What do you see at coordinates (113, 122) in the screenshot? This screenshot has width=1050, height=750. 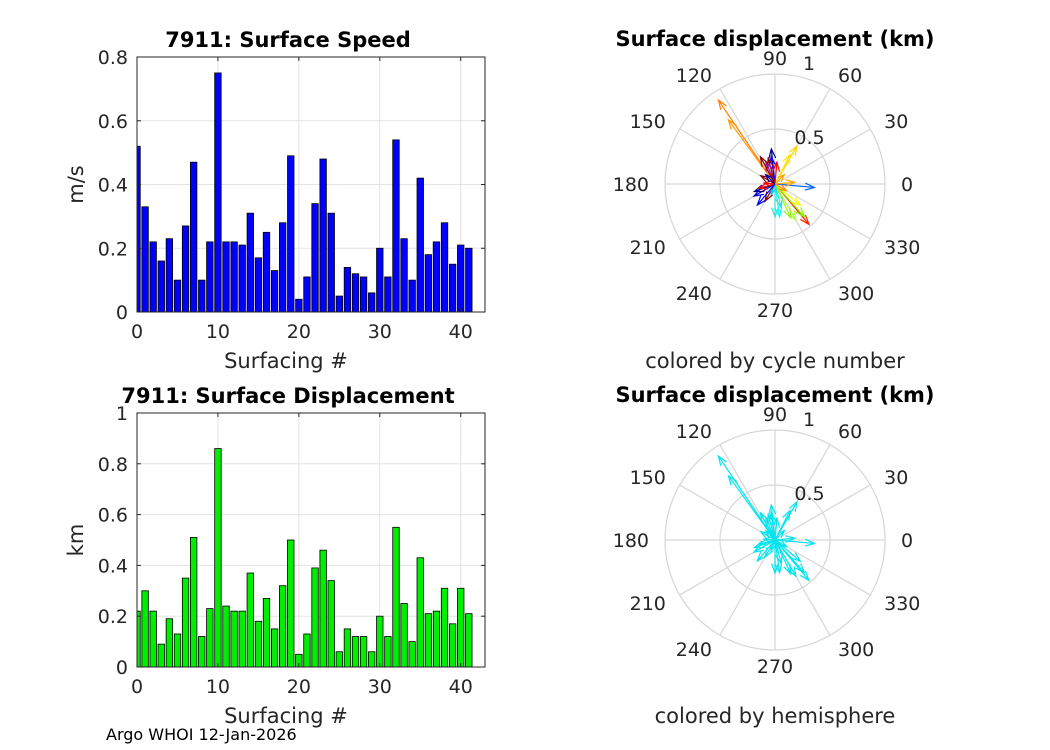 I see `y-tick-label: 0.6` at bounding box center [113, 122].